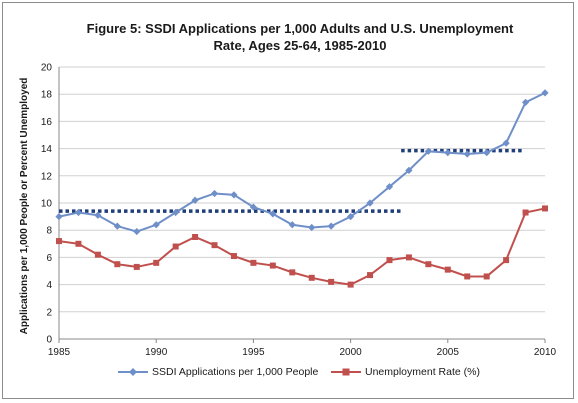 The image size is (578, 403). I want to click on x-axis-tick-labels: 1985 1990 1995 2000 2005 2010, so click(302, 352).